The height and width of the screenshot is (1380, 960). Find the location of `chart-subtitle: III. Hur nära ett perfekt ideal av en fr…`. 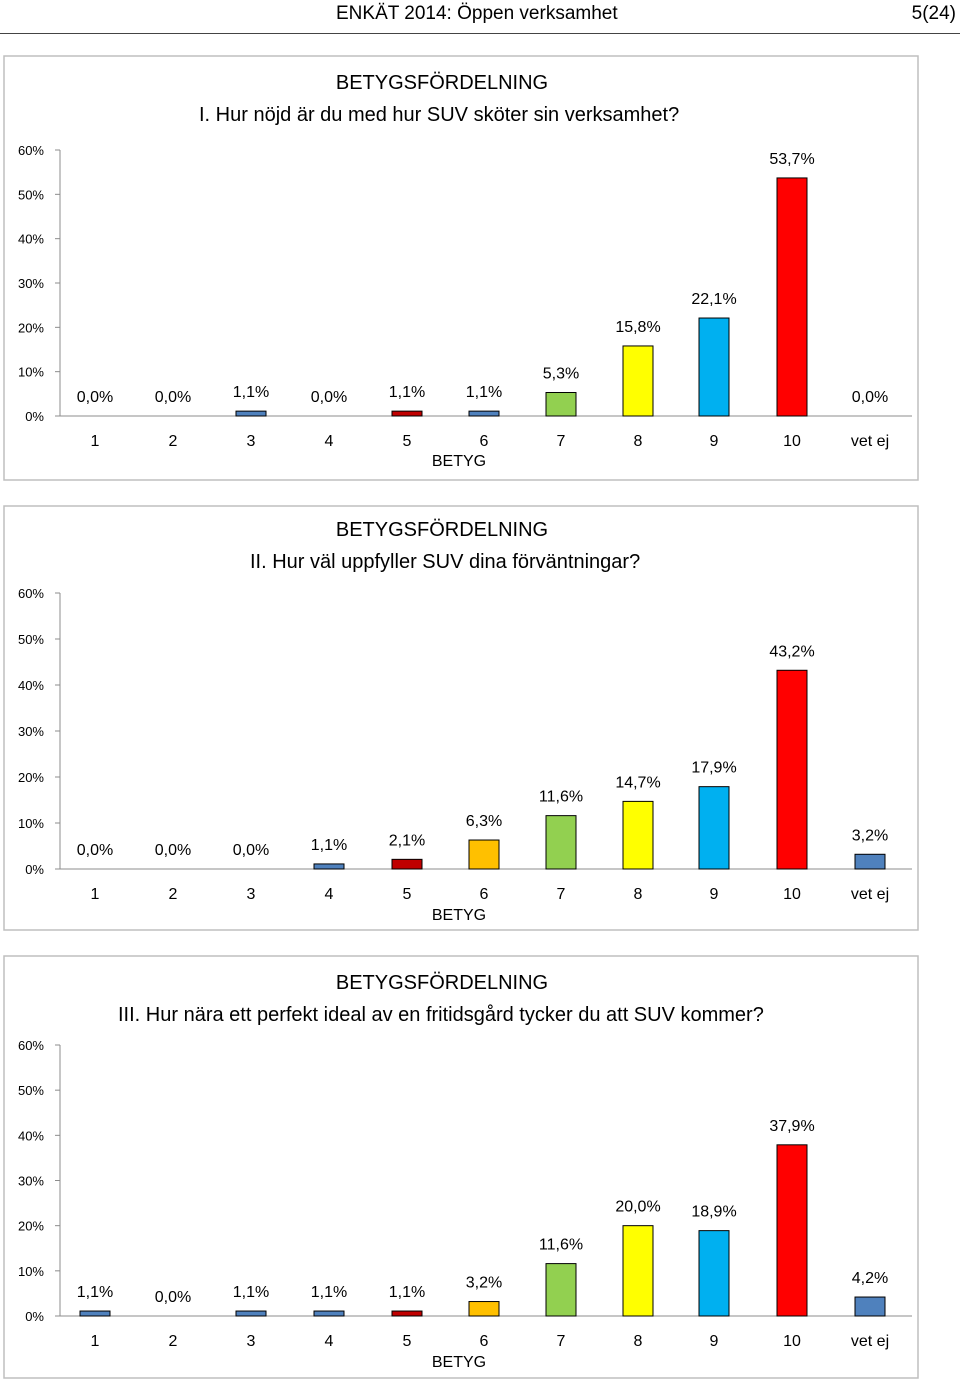

chart-subtitle: III. Hur nära ett perfekt ideal av en fr… is located at coordinates (441, 1015).